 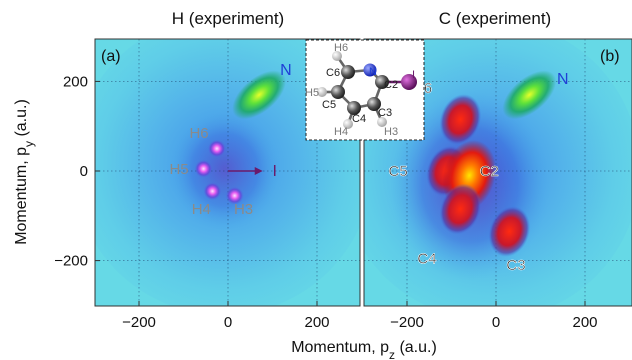 I want to click on panel-b-label-n: N, so click(x=563, y=79).